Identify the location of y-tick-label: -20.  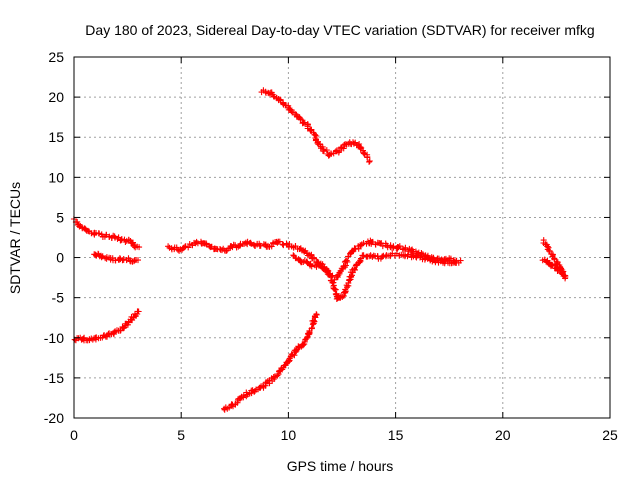
(54, 418).